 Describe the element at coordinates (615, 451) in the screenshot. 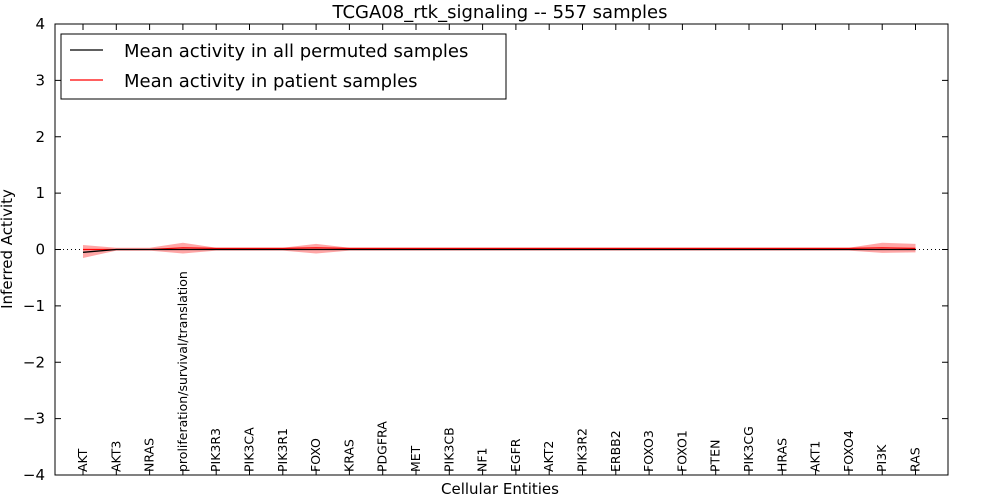

I see `x-category-label: ERBB2` at that location.